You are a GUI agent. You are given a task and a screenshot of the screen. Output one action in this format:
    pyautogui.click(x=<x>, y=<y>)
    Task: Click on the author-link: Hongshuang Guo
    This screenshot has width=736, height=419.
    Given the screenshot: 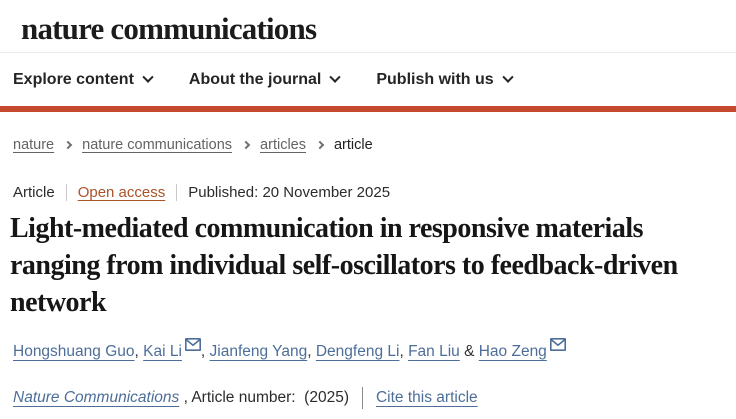 What is the action you would take?
    pyautogui.click(x=74, y=351)
    